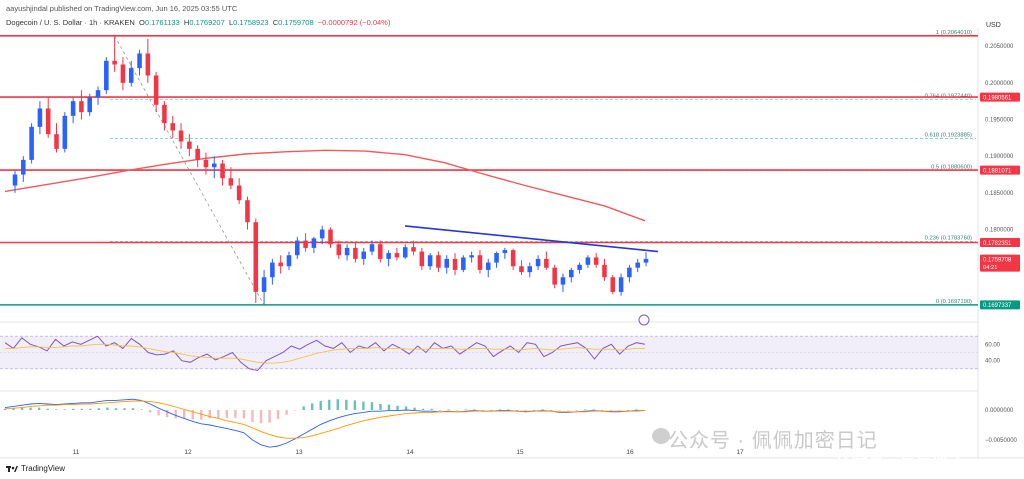  What do you see at coordinates (251, 22) in the screenshot?
I see `ohlc-low: 0.1758923` at bounding box center [251, 22].